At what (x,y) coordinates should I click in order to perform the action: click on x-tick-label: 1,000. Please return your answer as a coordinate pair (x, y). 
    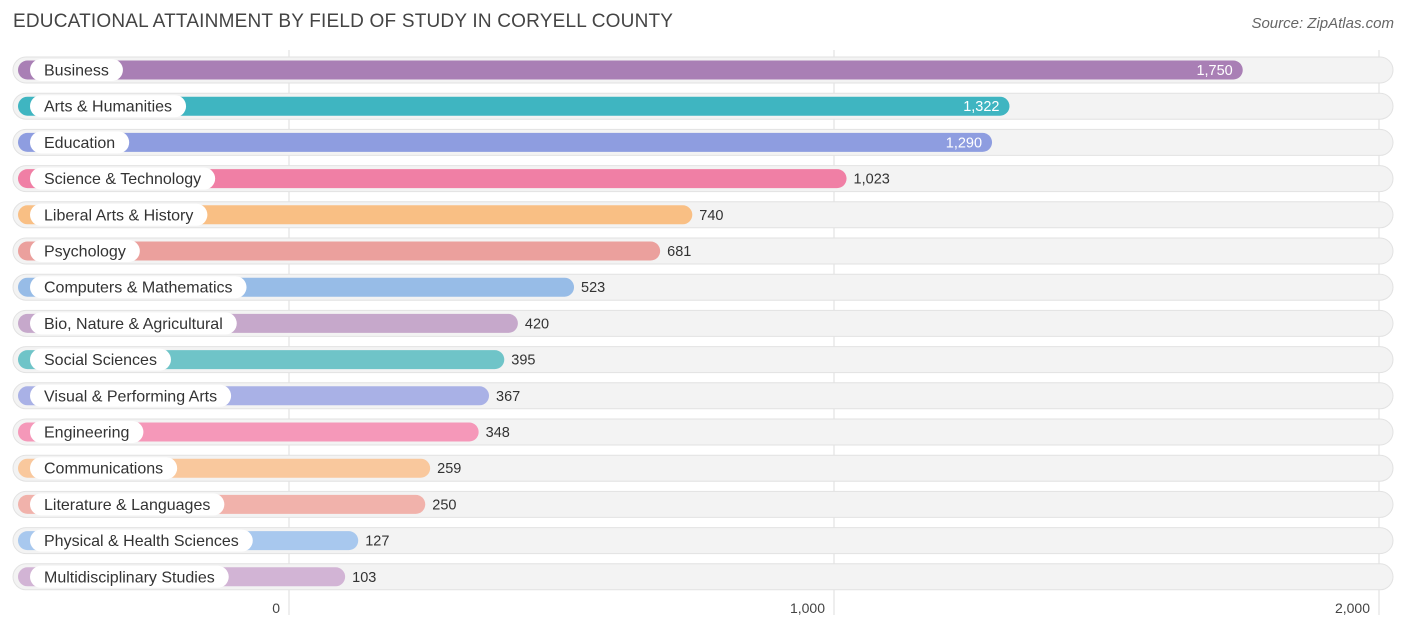
    Looking at the image, I should click on (807, 608).